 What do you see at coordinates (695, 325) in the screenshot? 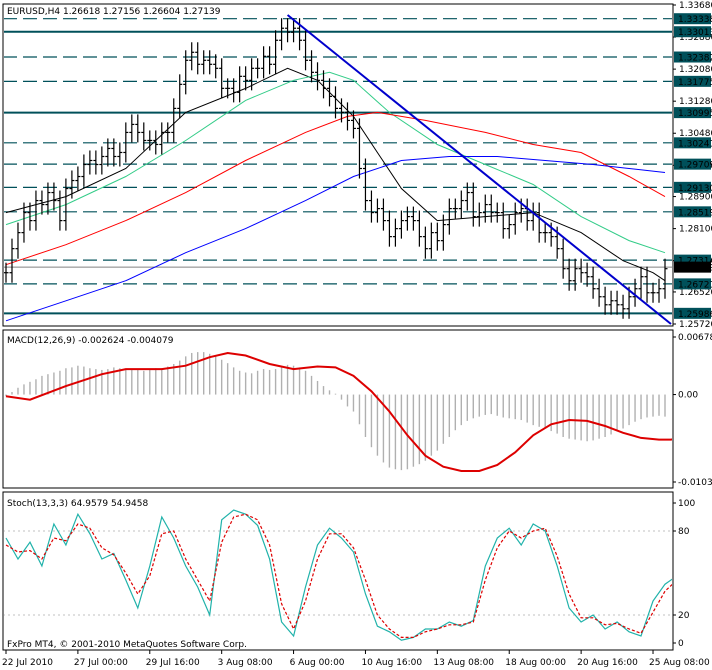
I see `price-tick-label: 1.25720` at bounding box center [695, 325].